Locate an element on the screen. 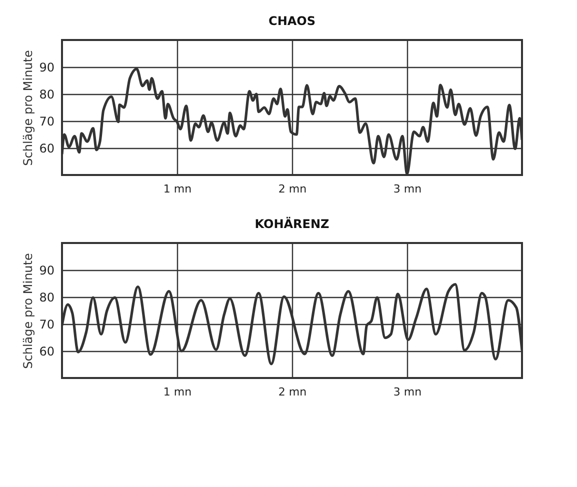 The width and height of the screenshot is (577, 487). chart-title: CHAOS is located at coordinates (292, 21).